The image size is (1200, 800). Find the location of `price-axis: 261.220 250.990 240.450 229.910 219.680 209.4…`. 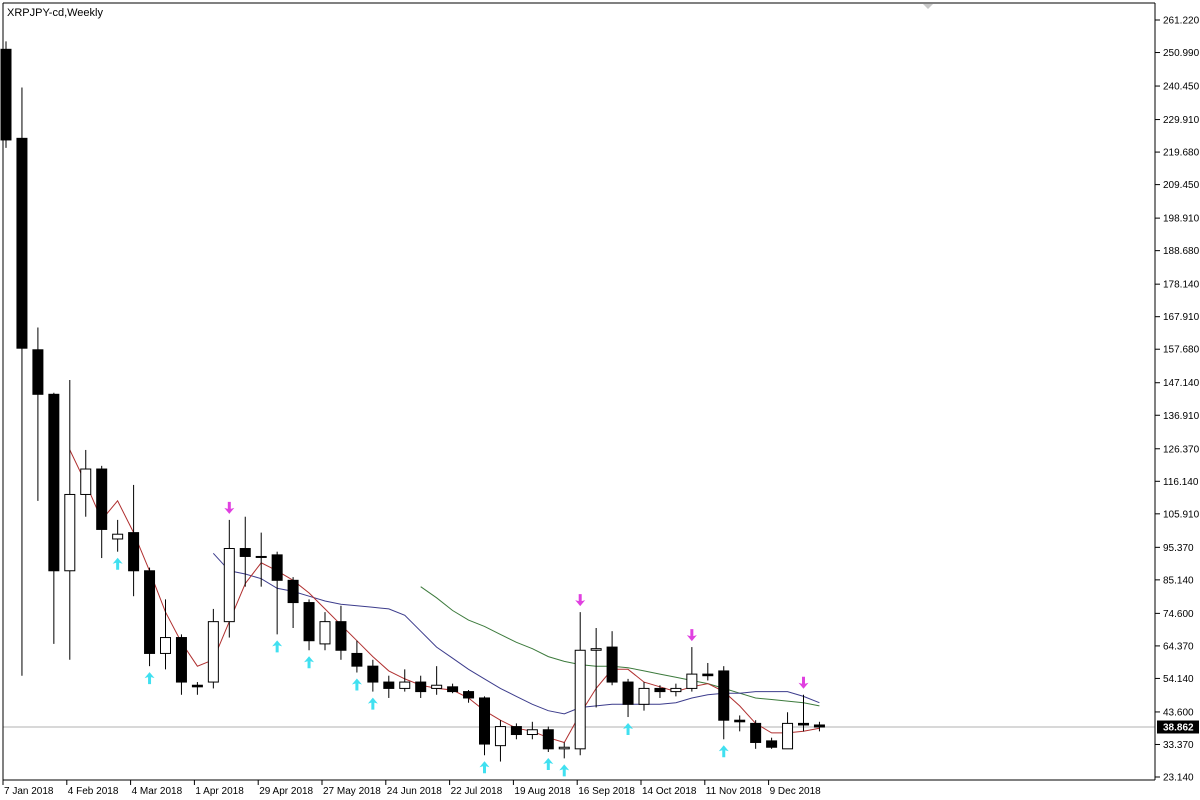

price-axis: 261.220 250.990 240.450 229.910 219.680 209.4… is located at coordinates (1177, 400).